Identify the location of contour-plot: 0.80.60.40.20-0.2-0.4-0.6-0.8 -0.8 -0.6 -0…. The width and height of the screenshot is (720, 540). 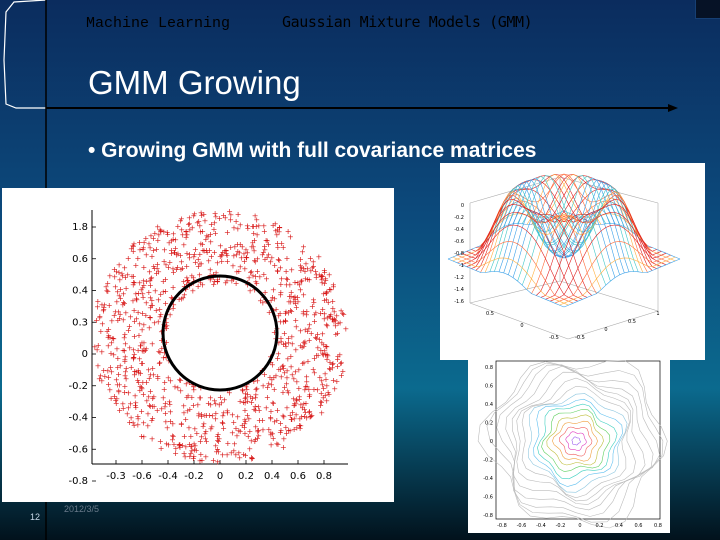
(572, 444).